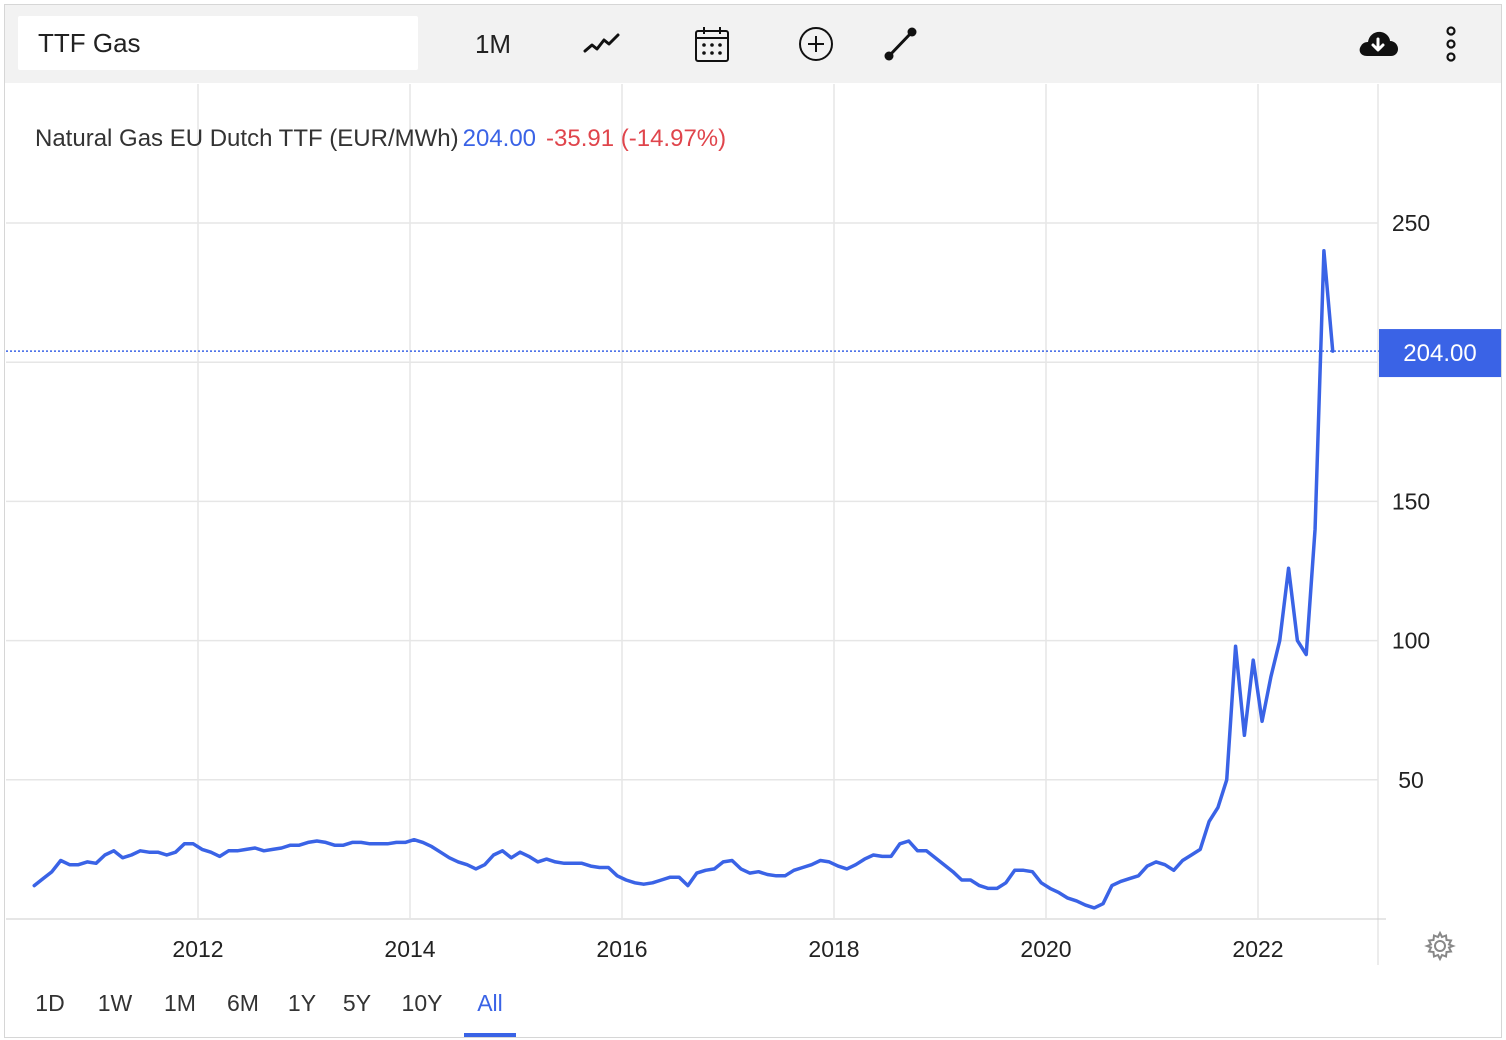  What do you see at coordinates (493, 43) in the screenshot?
I see `interval-button: 1M` at bounding box center [493, 43].